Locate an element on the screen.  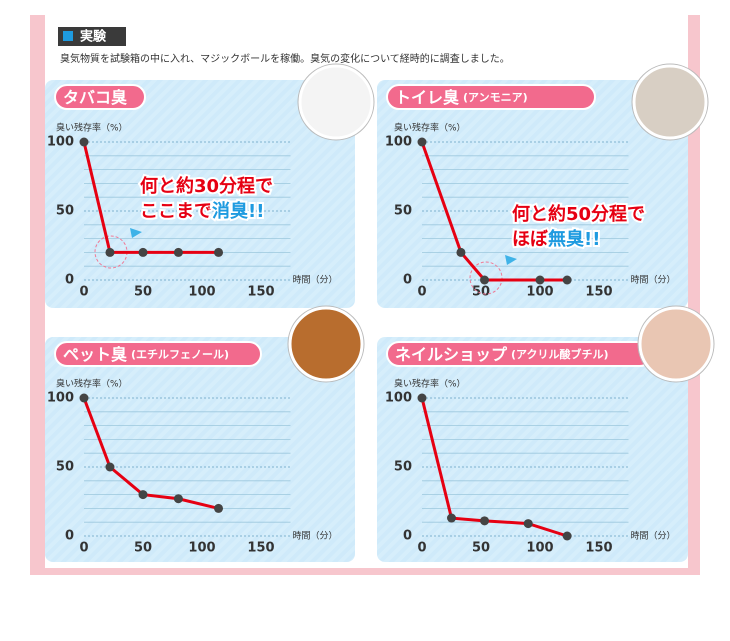
annotation: ほぼ無臭!! is located at coordinates (556, 239).